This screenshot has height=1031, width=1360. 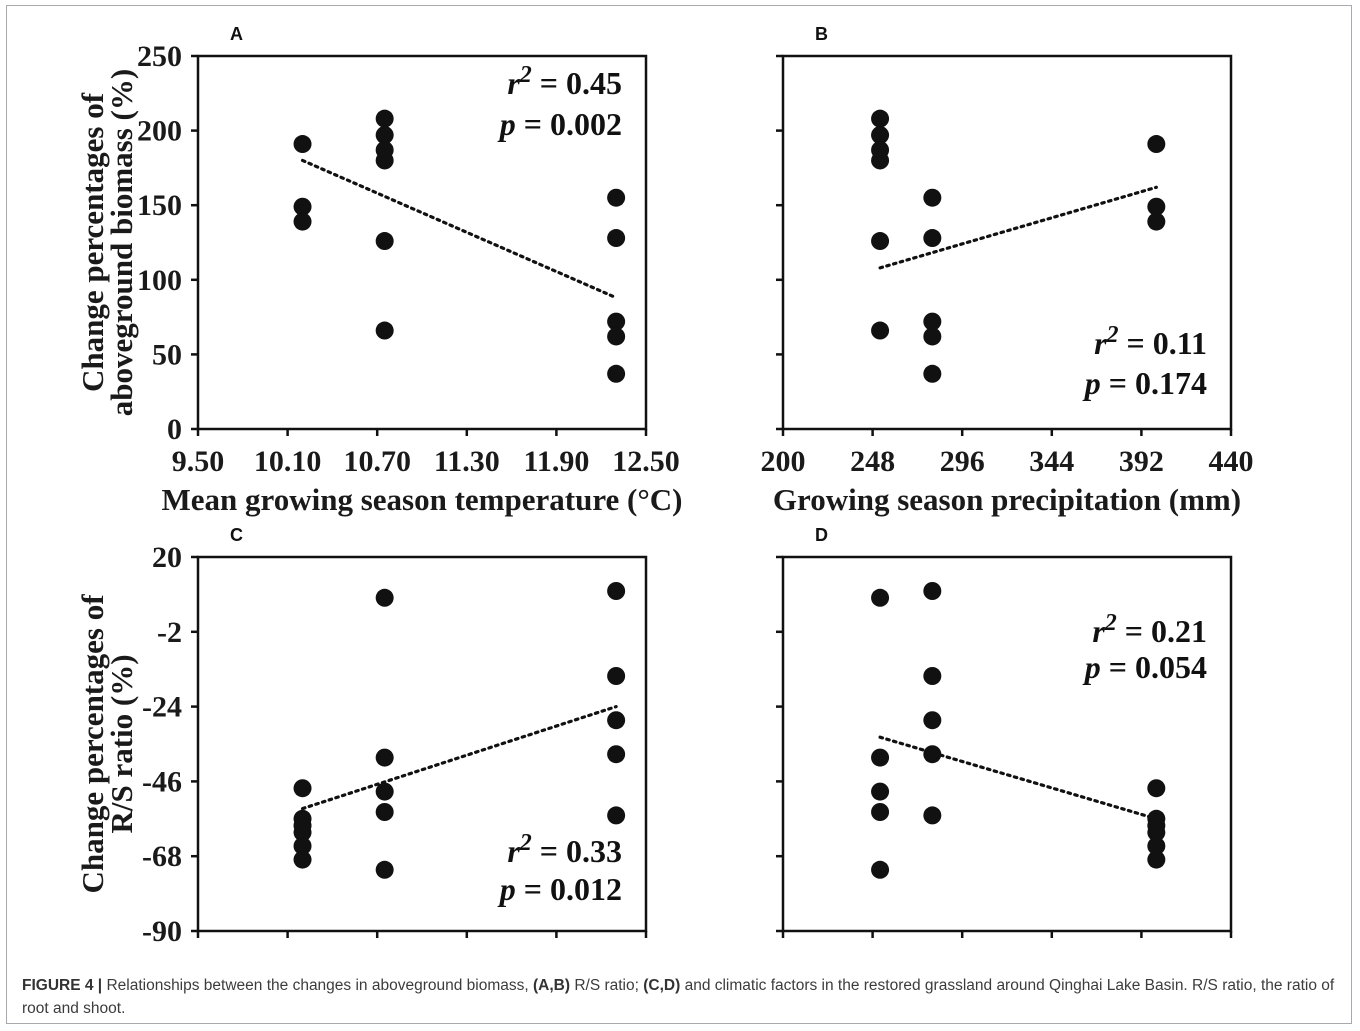 I want to click on y-tick-label: -24, so click(x=162, y=707).